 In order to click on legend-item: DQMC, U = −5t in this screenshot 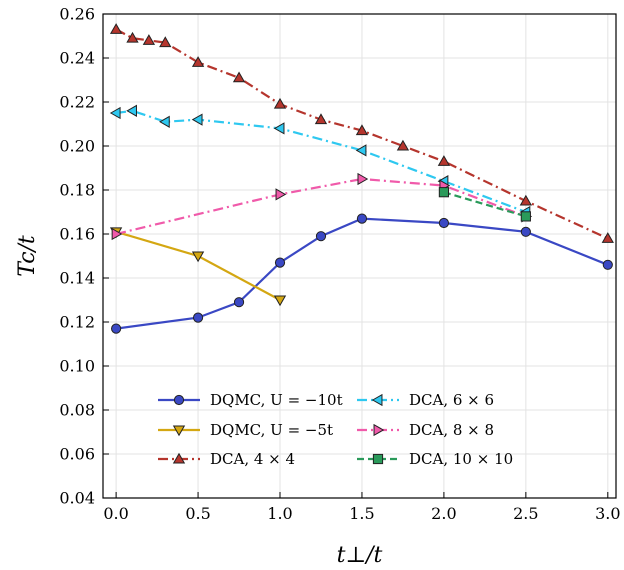, I will do `click(245, 430)`.